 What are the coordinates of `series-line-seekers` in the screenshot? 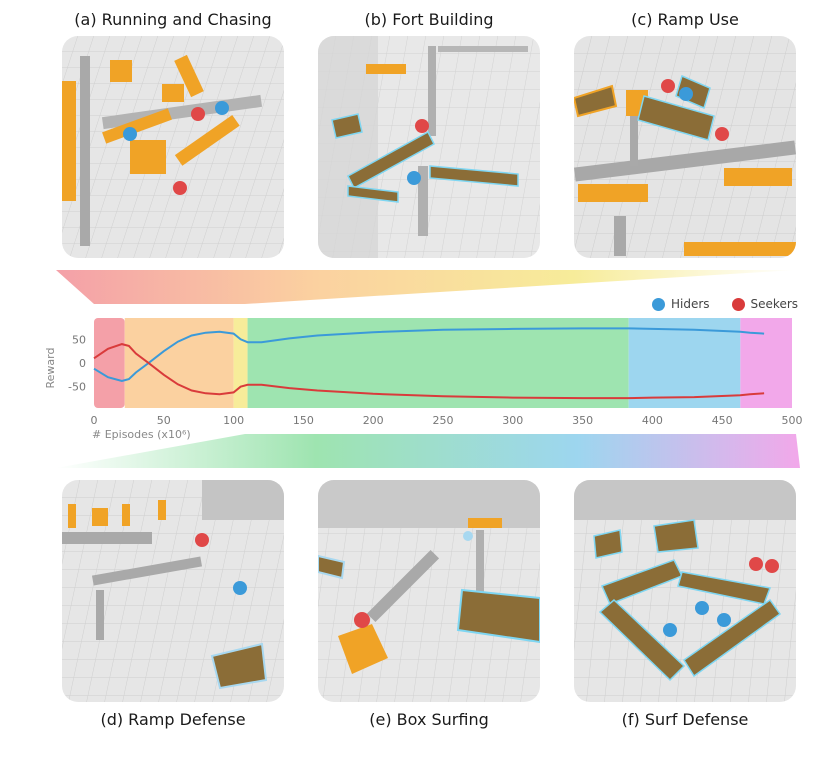 It's located at (429, 371).